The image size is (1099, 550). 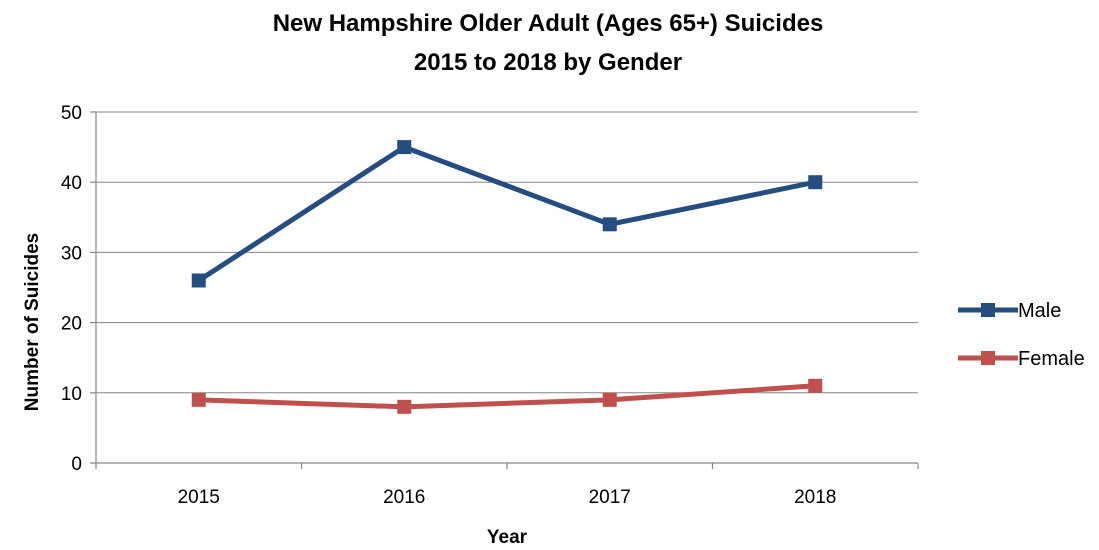 I want to click on data-point-female-2017, so click(x=609, y=399).